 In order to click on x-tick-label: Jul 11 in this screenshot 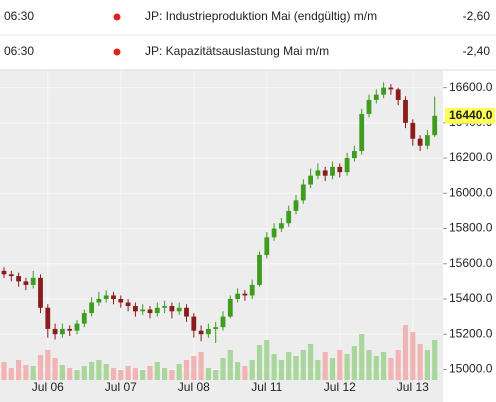, I will do `click(266, 387)`.